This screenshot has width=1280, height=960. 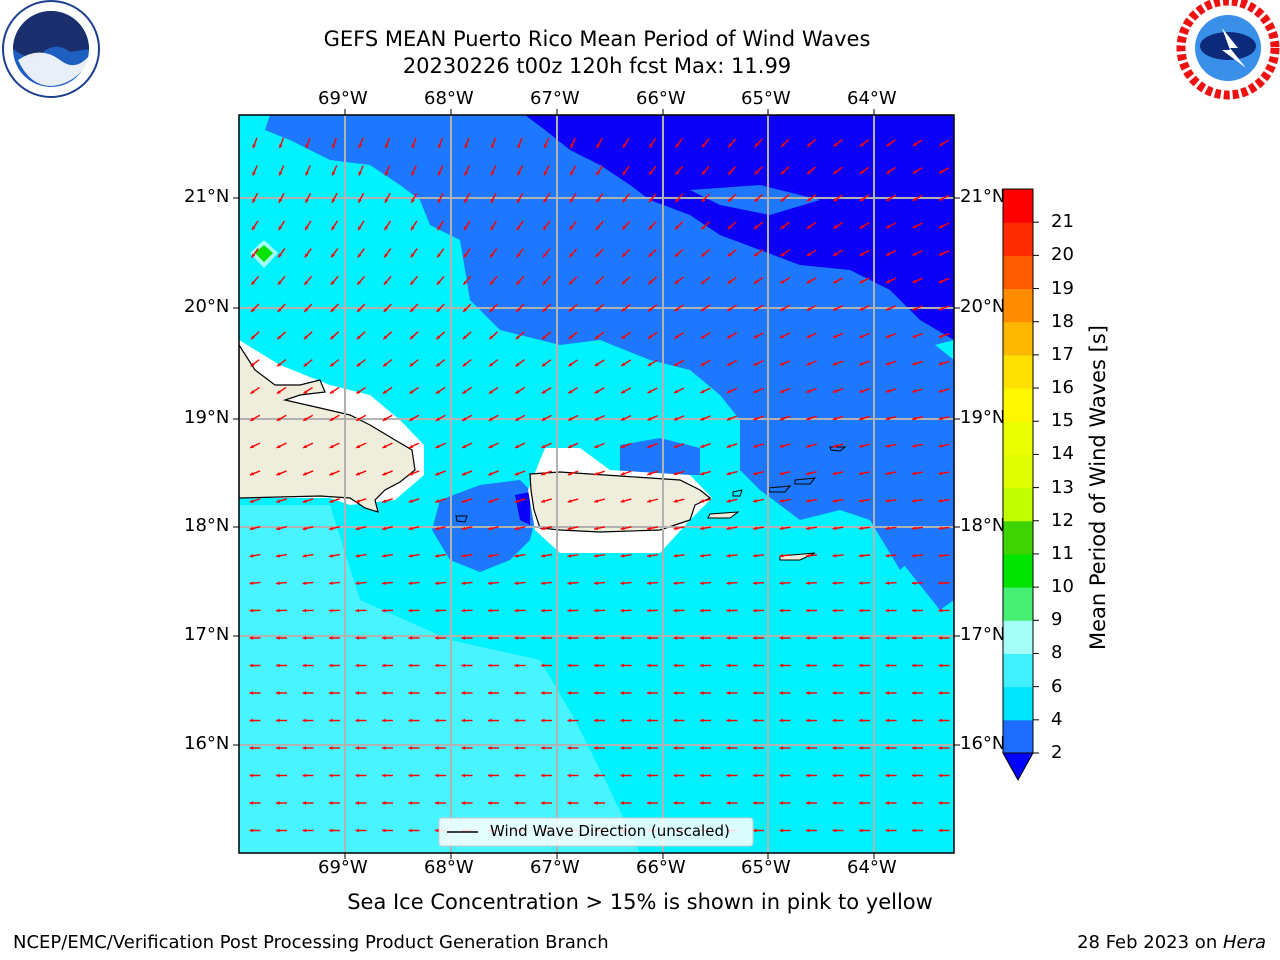 I want to click on lon-label-top: 64°W, so click(x=872, y=98).